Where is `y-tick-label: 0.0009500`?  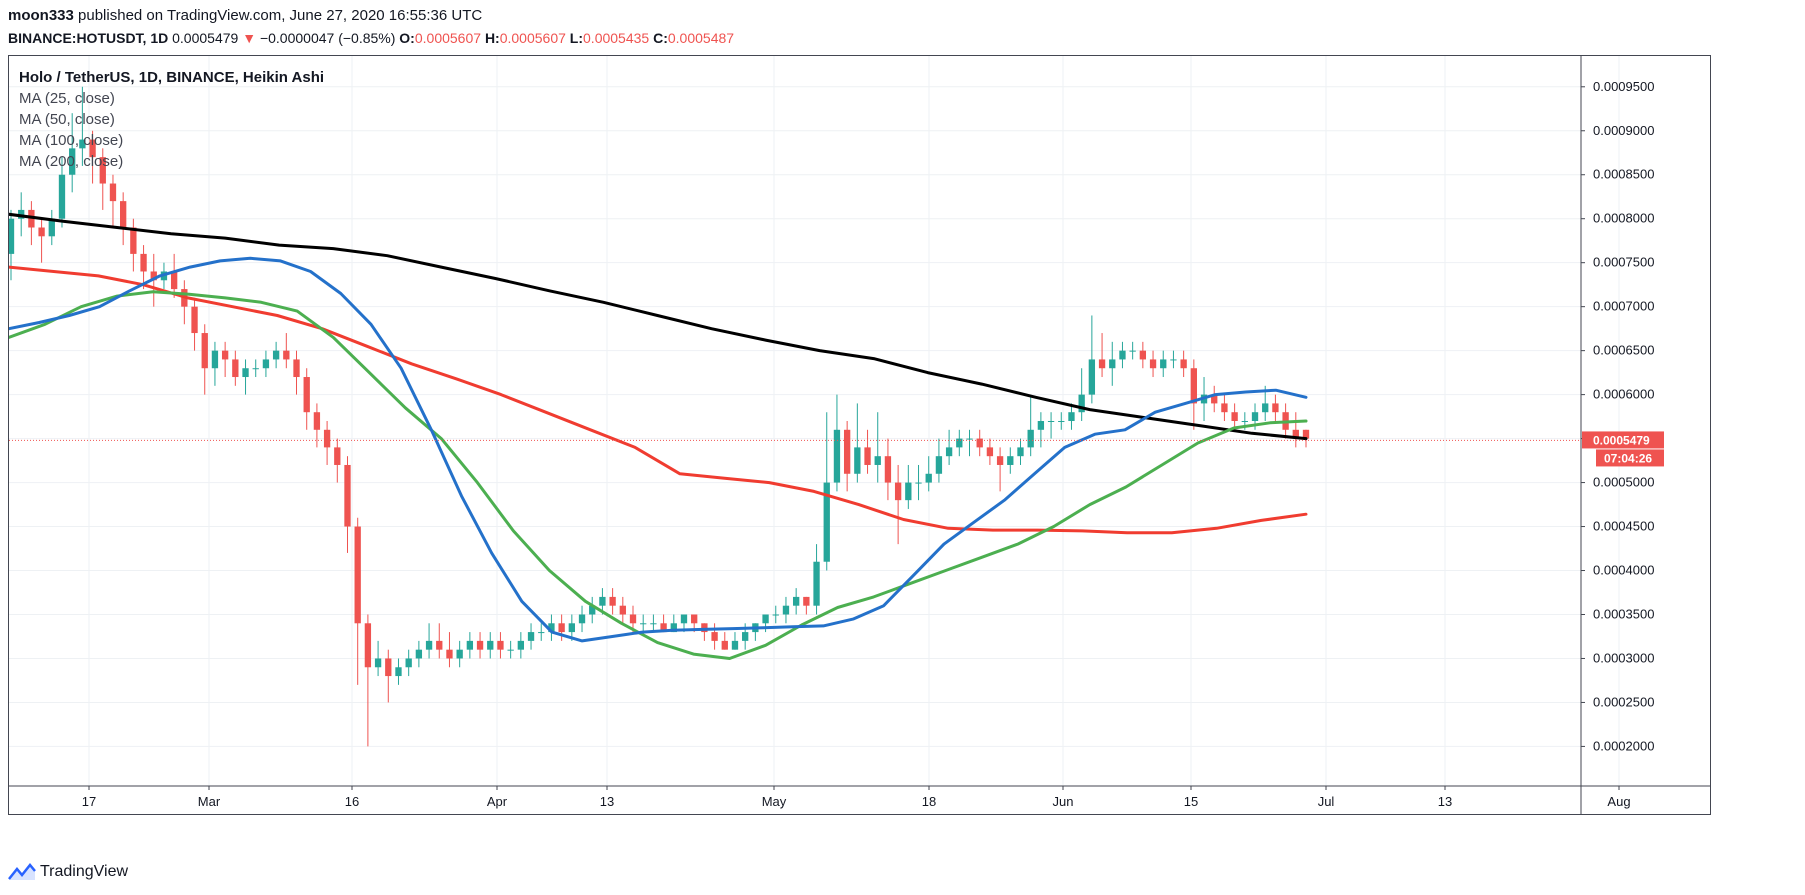 y-tick-label: 0.0009500 is located at coordinates (1623, 86).